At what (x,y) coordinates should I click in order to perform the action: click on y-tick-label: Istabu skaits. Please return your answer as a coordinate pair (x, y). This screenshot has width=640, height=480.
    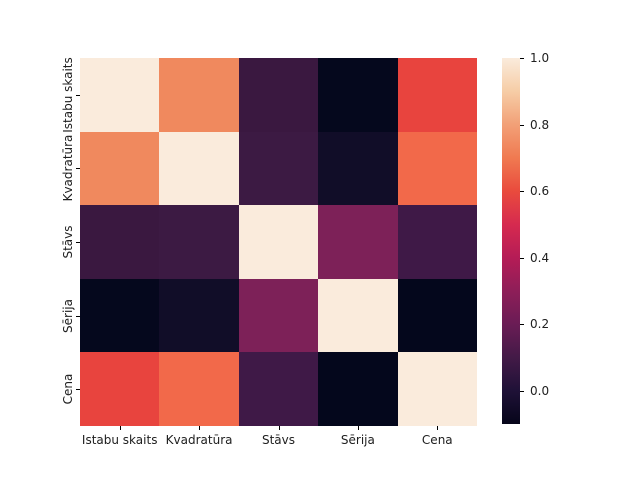
    Looking at the image, I should click on (68, 95).